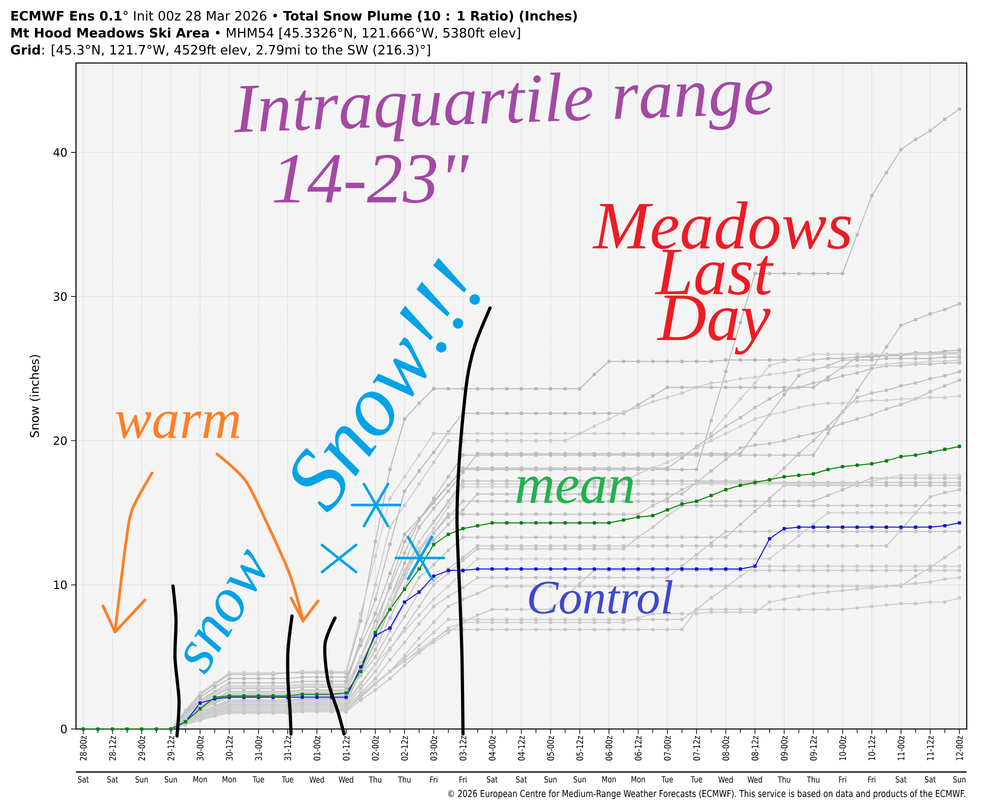  What do you see at coordinates (813, 748) in the screenshot?
I see `x-tick-label: 09-12z` at bounding box center [813, 748].